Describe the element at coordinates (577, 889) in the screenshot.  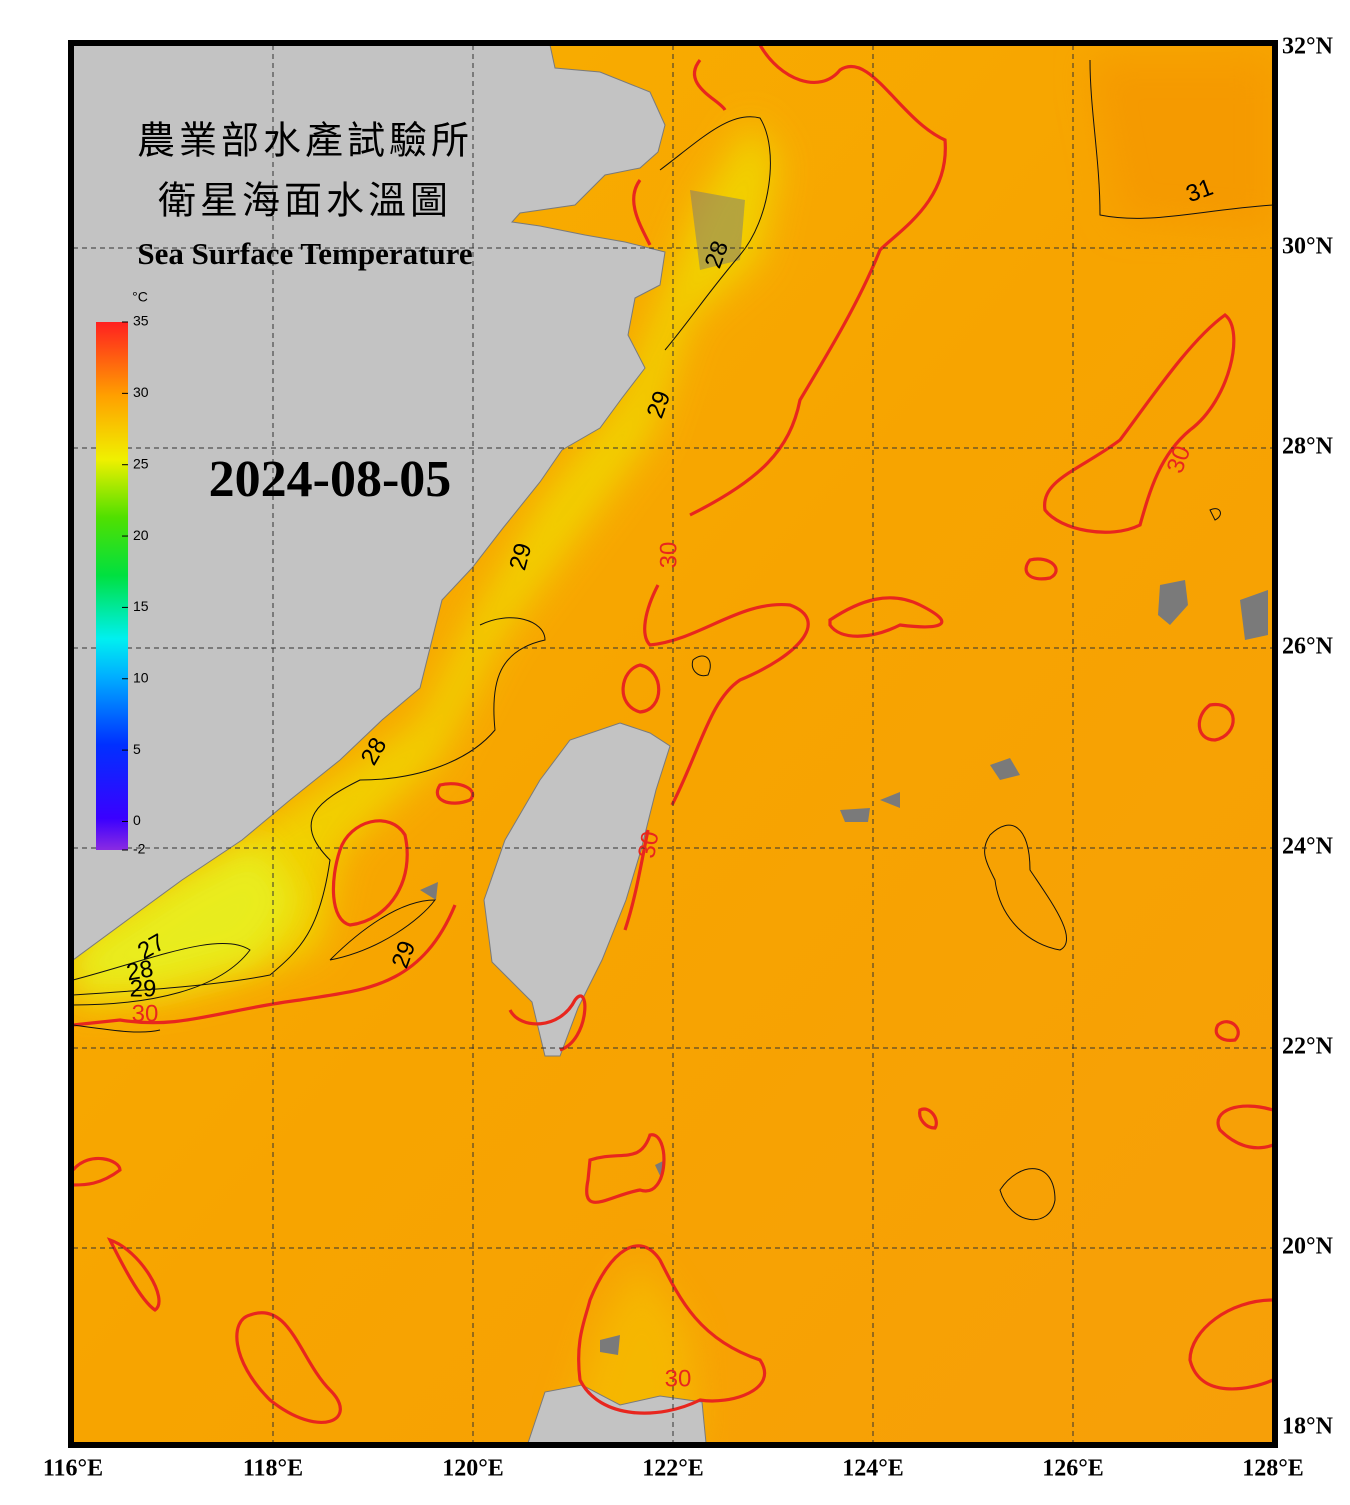
I see `land-taiwan` at that location.